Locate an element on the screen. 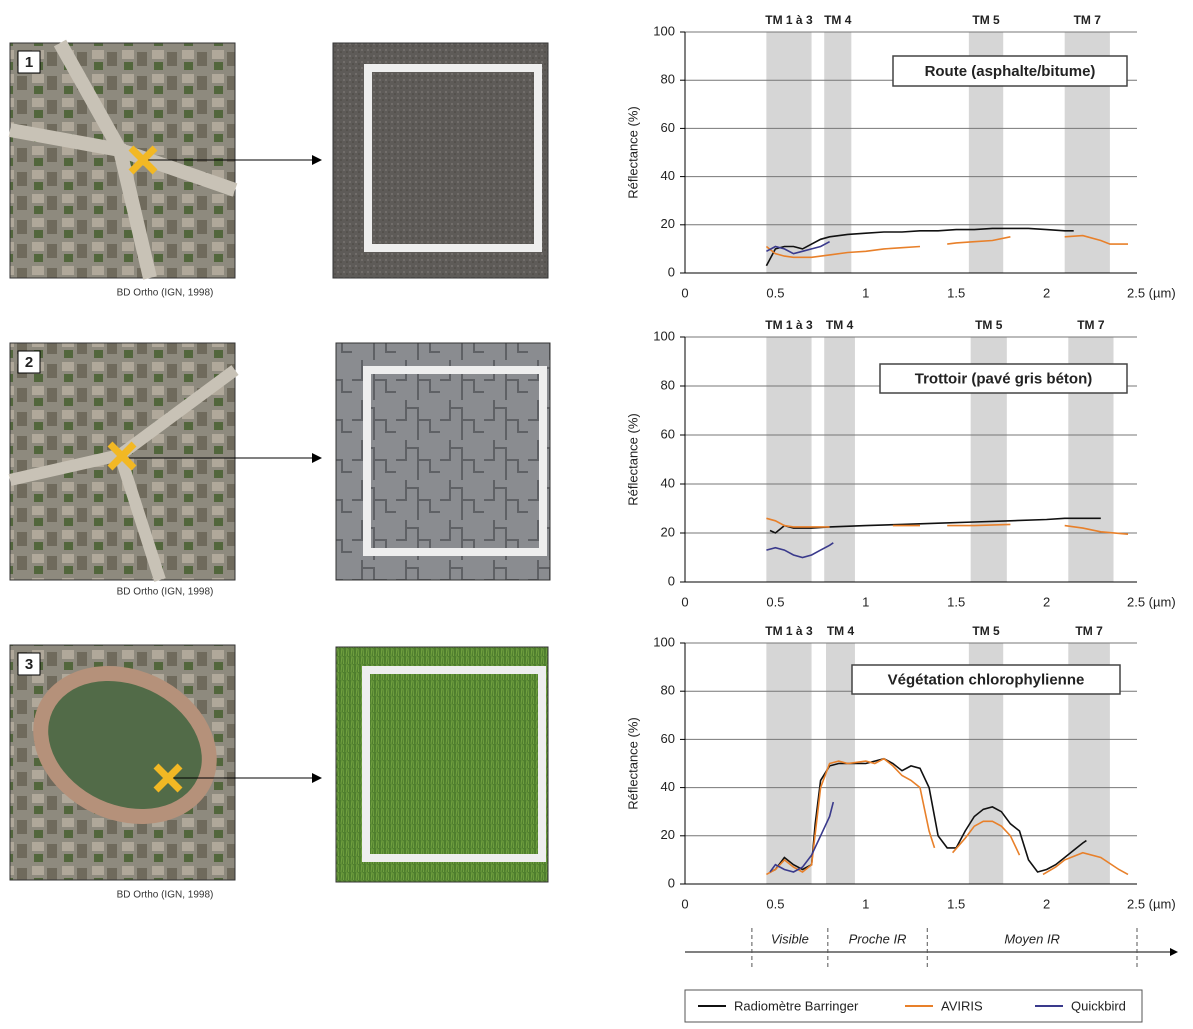 The height and width of the screenshot is (1029, 1193). panel-number: 3 is located at coordinates (29, 664).